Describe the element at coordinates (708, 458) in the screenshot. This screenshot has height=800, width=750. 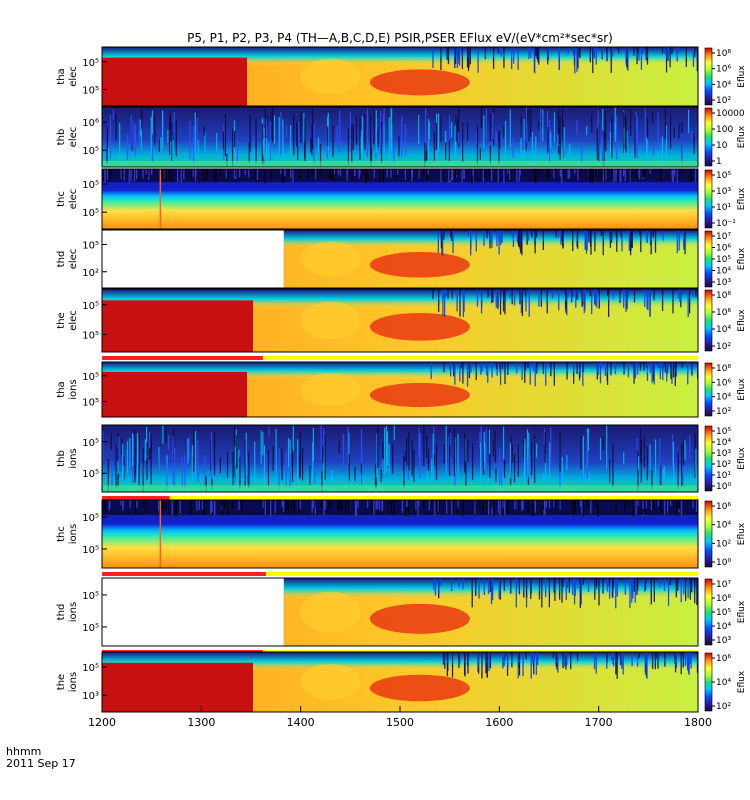
I see `colorbar` at that location.